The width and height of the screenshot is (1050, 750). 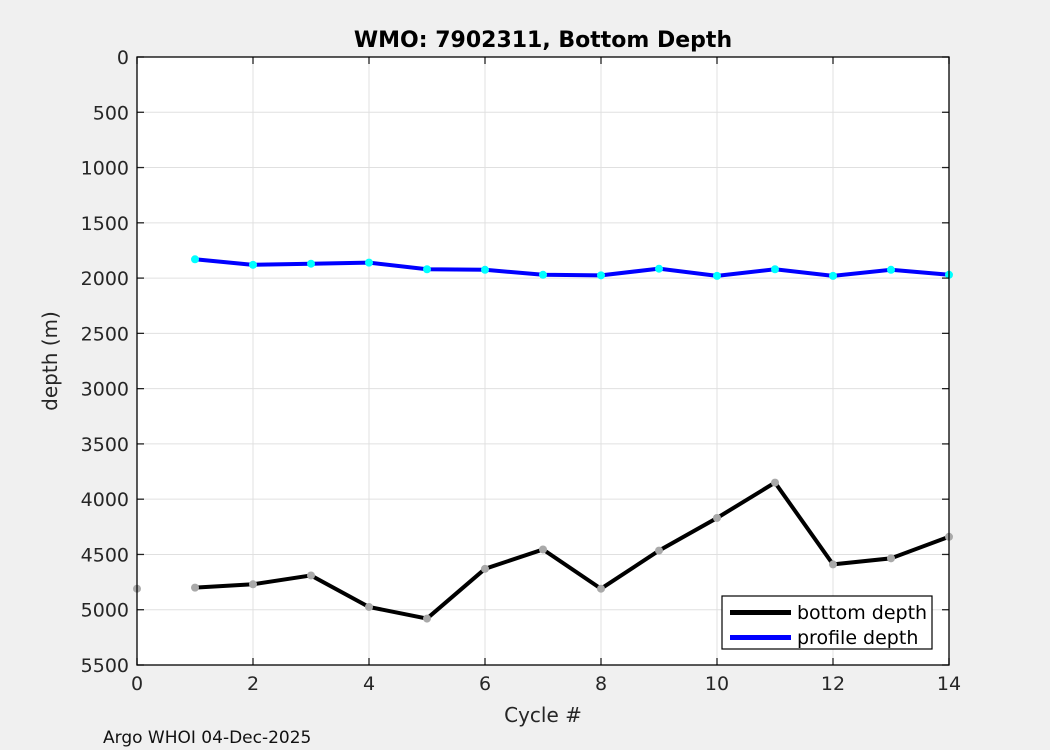 What do you see at coordinates (105, 611) in the screenshot?
I see `y-tick-label: 5000` at bounding box center [105, 611].